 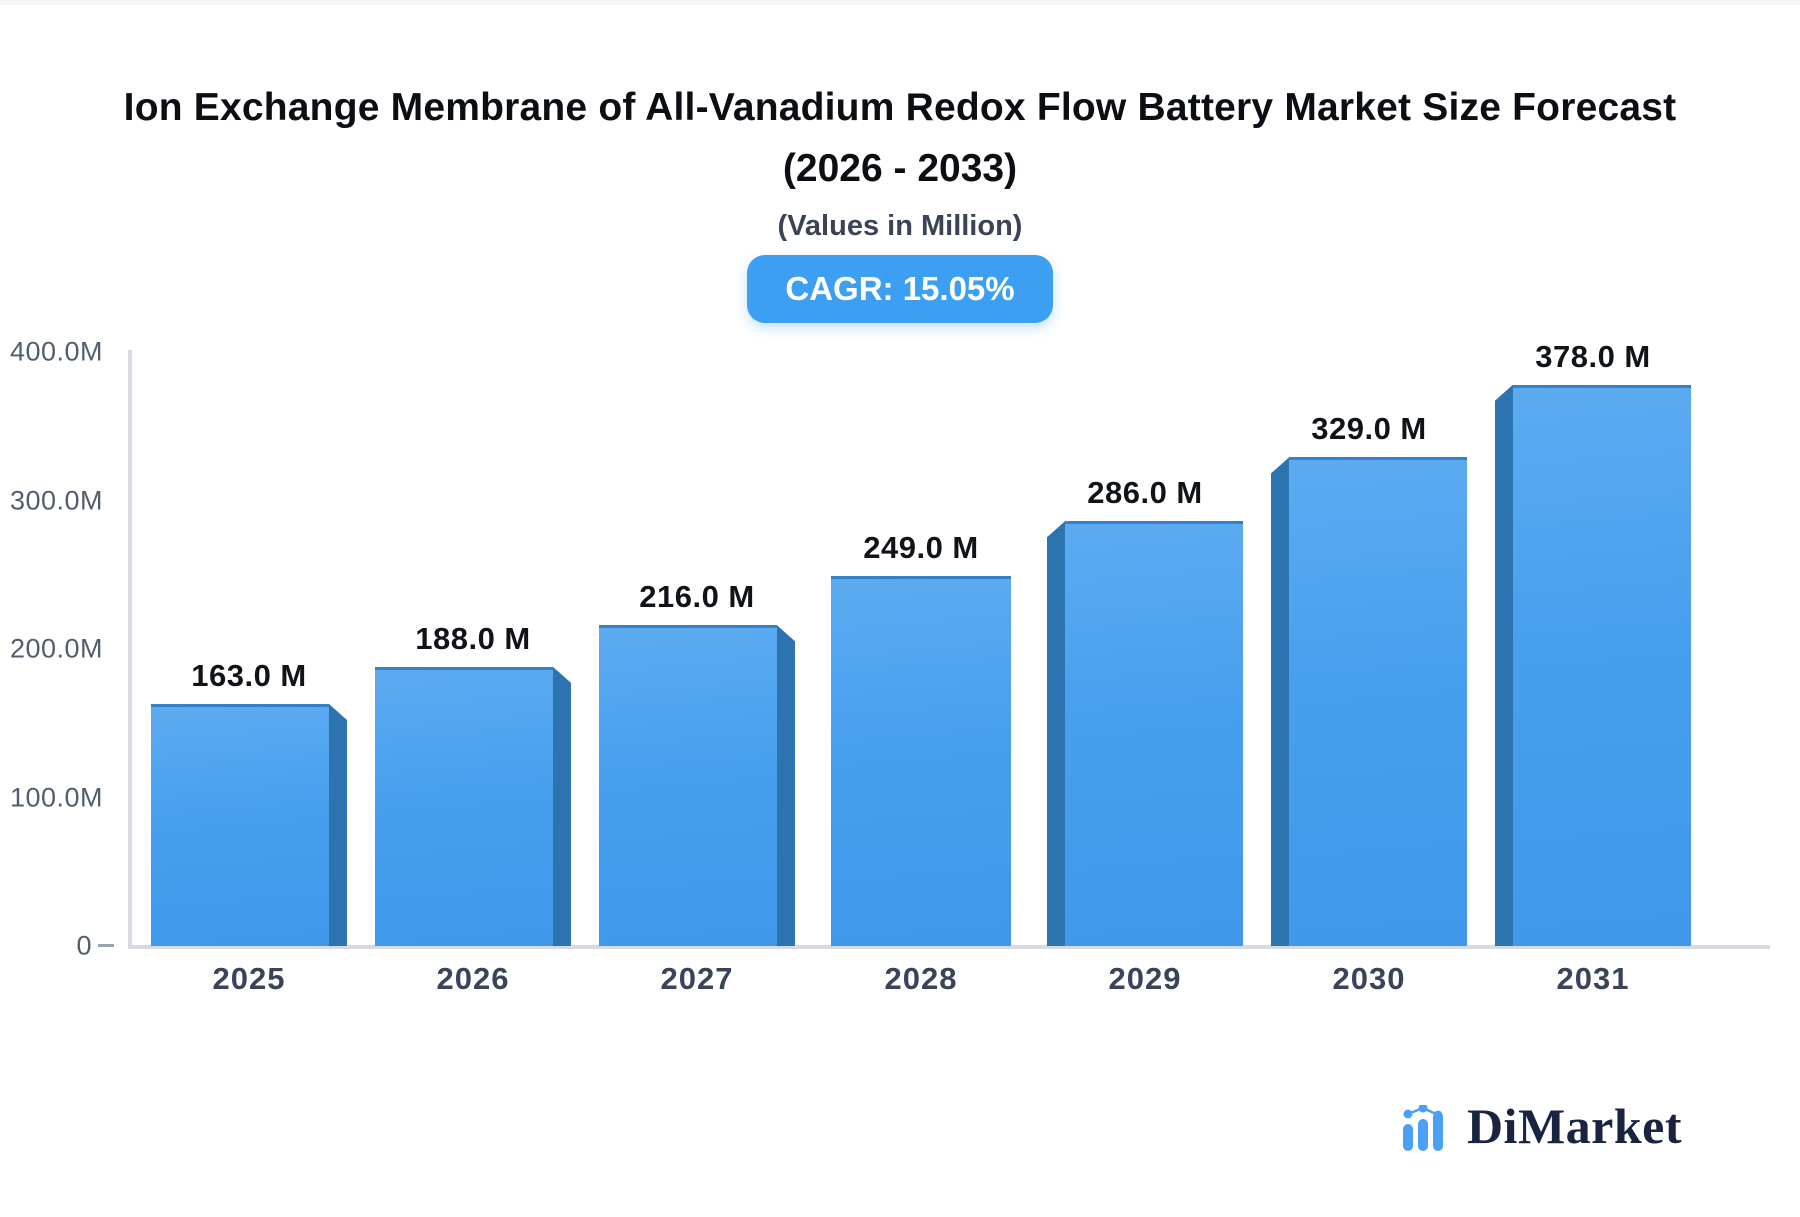 What do you see at coordinates (1602, 665) in the screenshot?
I see `bar-2031` at bounding box center [1602, 665].